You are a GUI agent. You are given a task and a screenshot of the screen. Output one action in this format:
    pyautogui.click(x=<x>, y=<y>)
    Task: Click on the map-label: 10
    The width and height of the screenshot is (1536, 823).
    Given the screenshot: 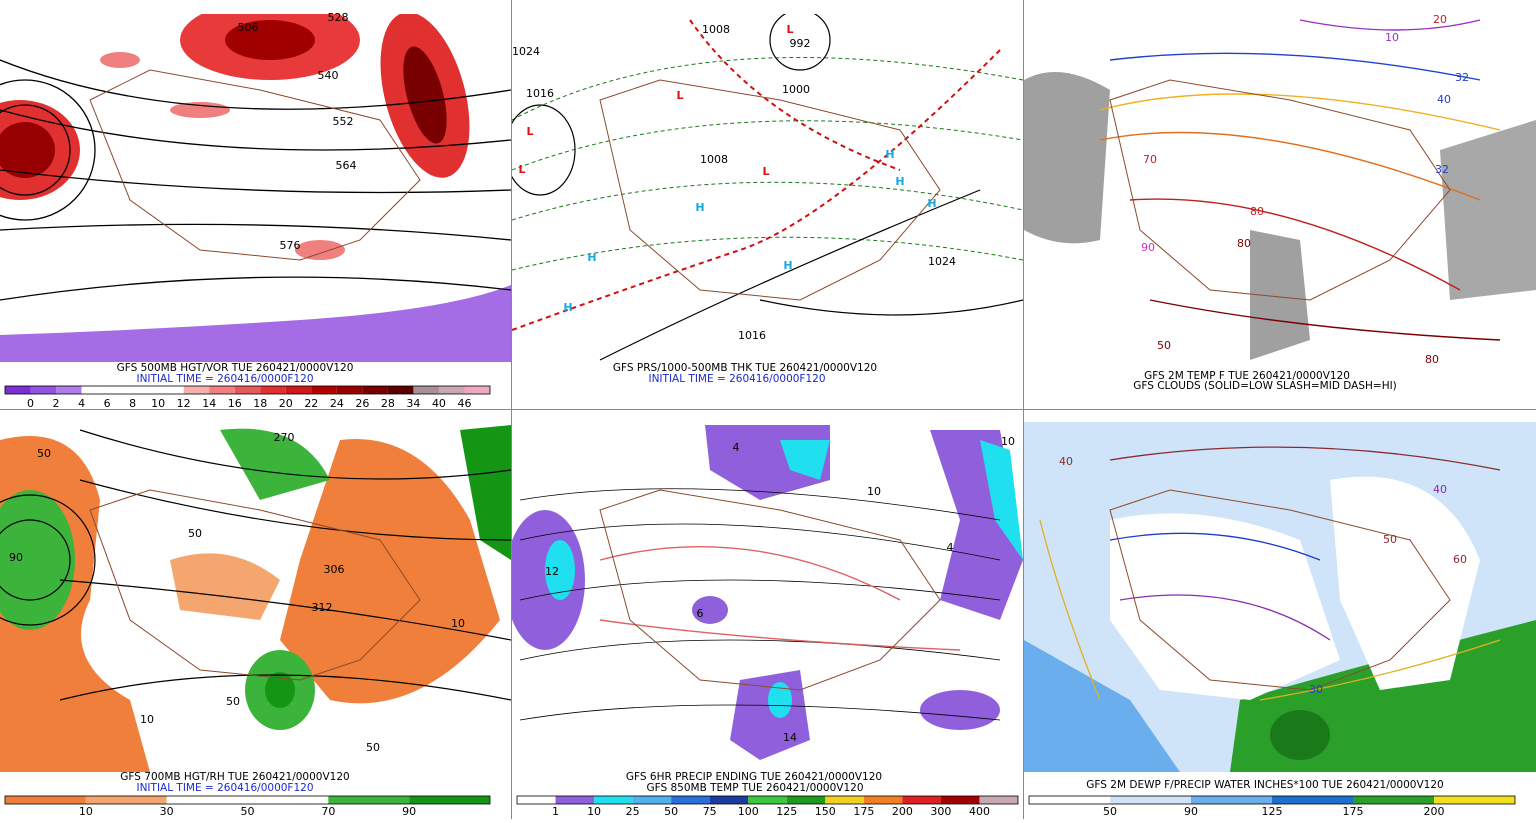 What is the action you would take?
    pyautogui.click(x=1008, y=441)
    